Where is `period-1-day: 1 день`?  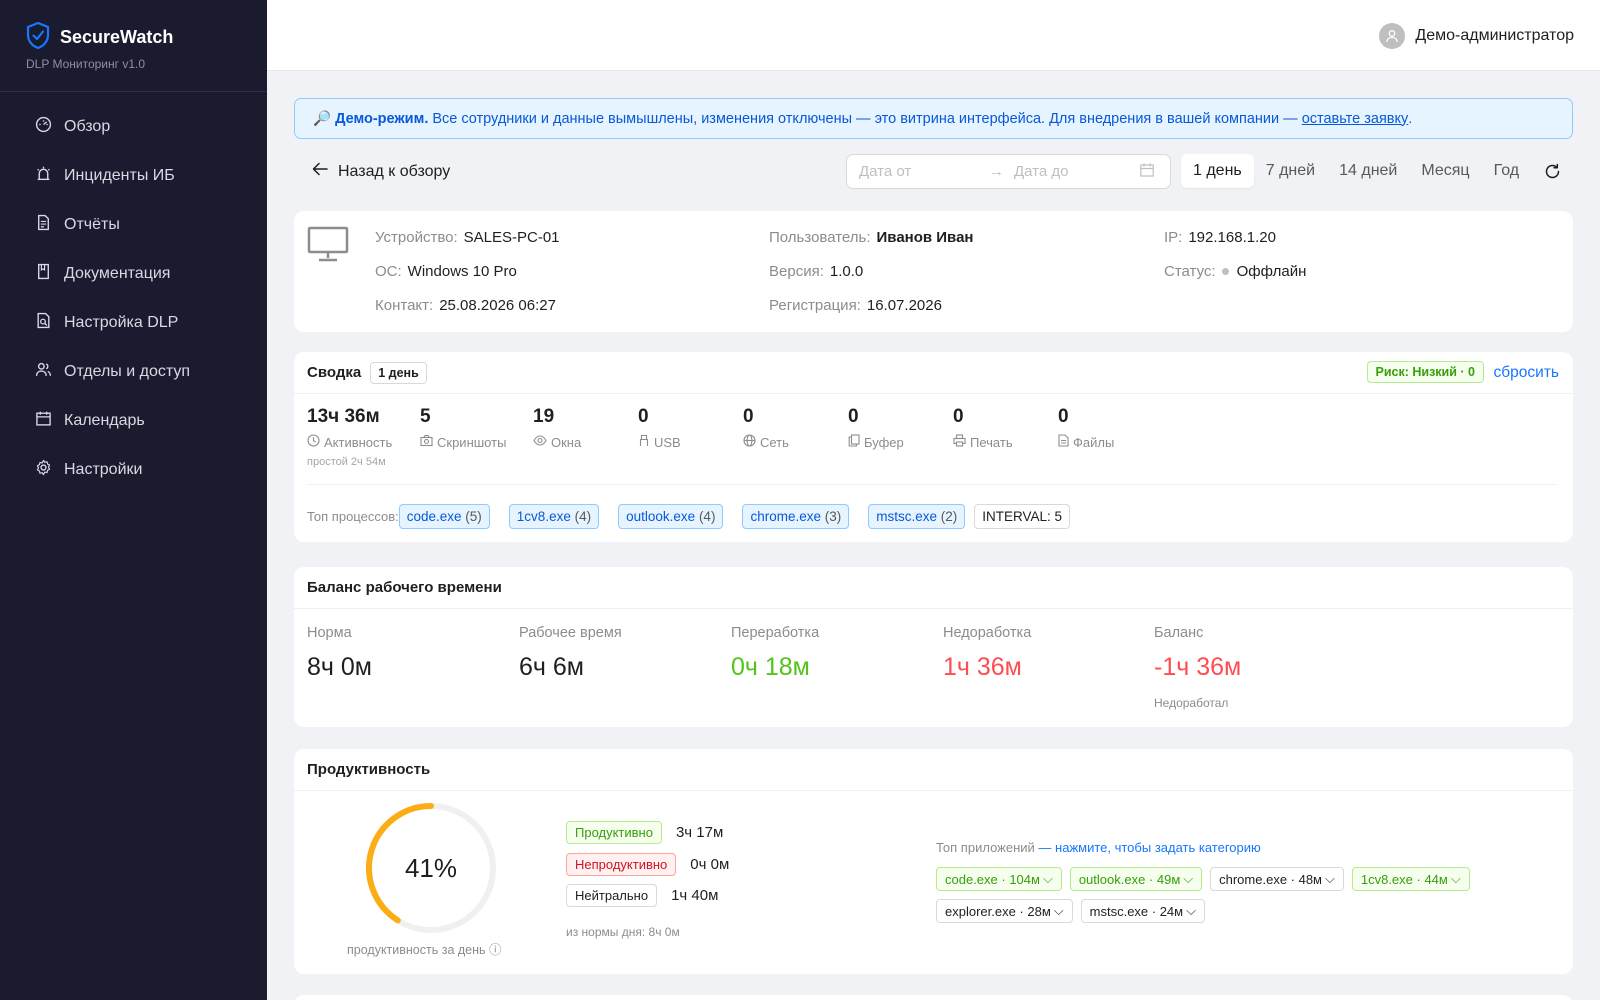
period-1-day: 1 день is located at coordinates (1217, 171).